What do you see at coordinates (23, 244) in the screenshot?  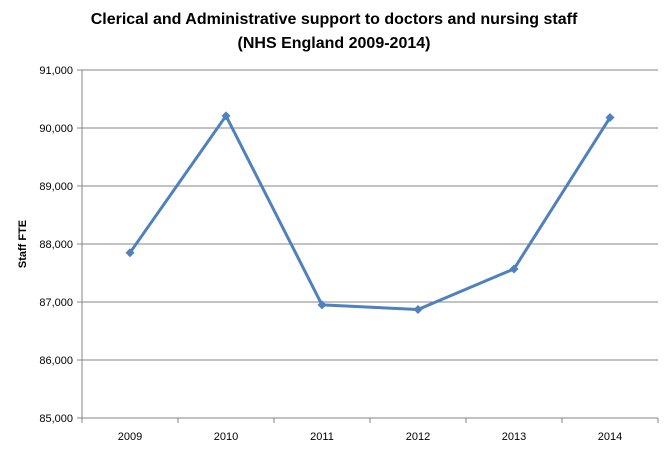 I see `y-axis-label: Staff FTE` at bounding box center [23, 244].